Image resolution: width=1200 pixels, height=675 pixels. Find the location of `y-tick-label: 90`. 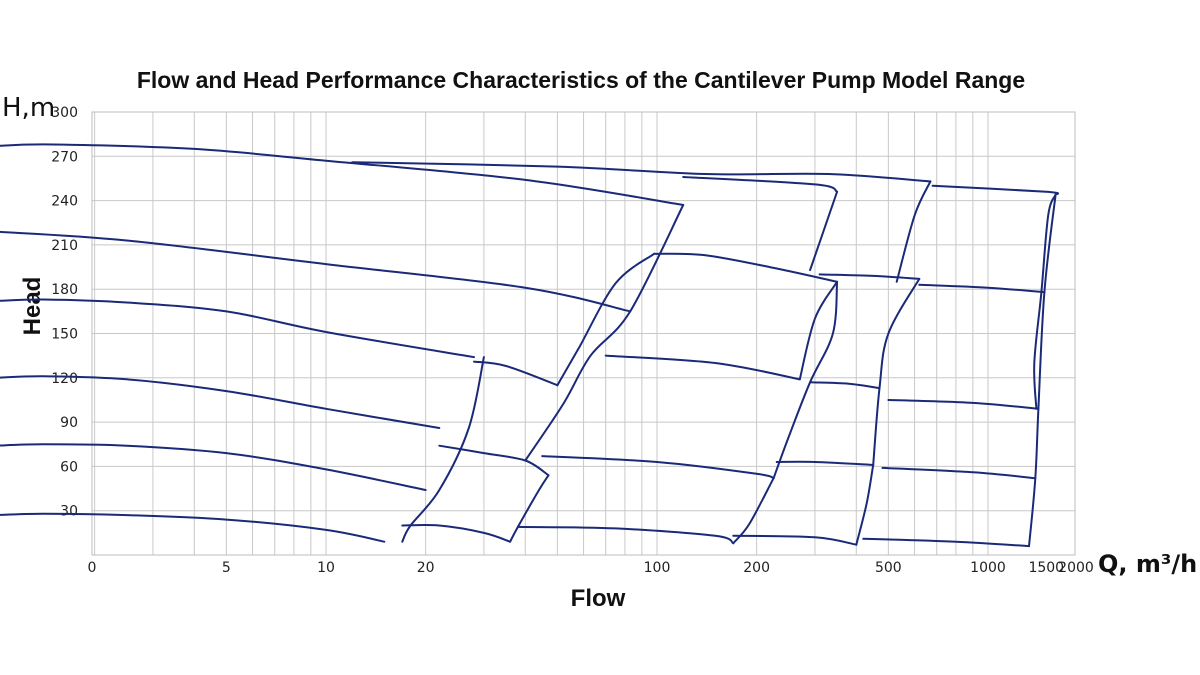

y-tick-label: 90 is located at coordinates (69, 423).